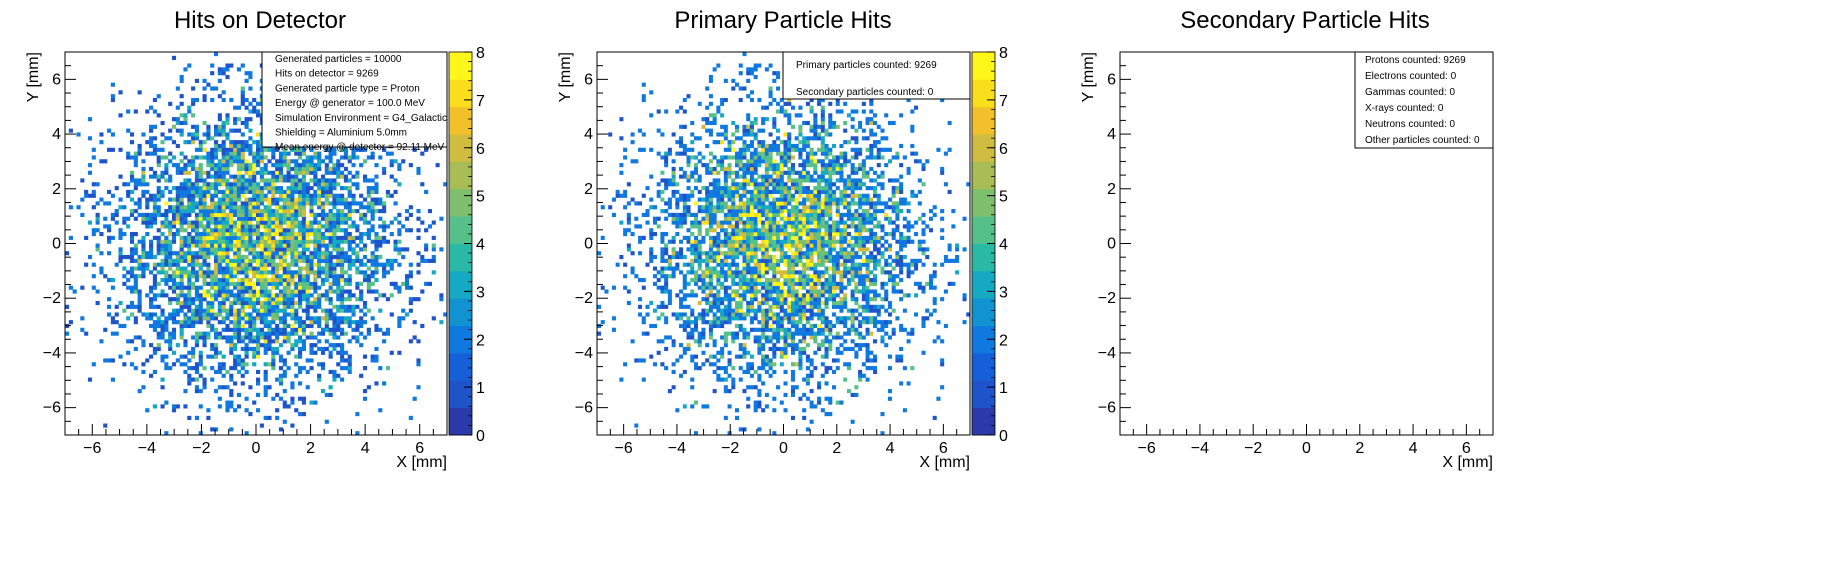  What do you see at coordinates (56, 134) in the screenshot?
I see `y-tick-label: 4` at bounding box center [56, 134].